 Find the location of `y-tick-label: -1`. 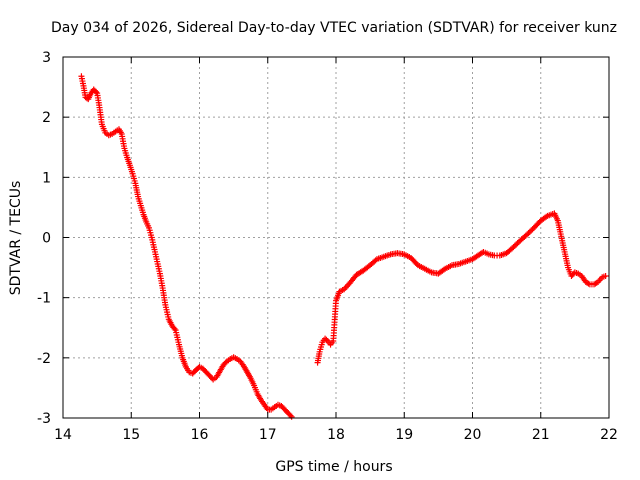

y-tick-label: -1 is located at coordinates (44, 299).